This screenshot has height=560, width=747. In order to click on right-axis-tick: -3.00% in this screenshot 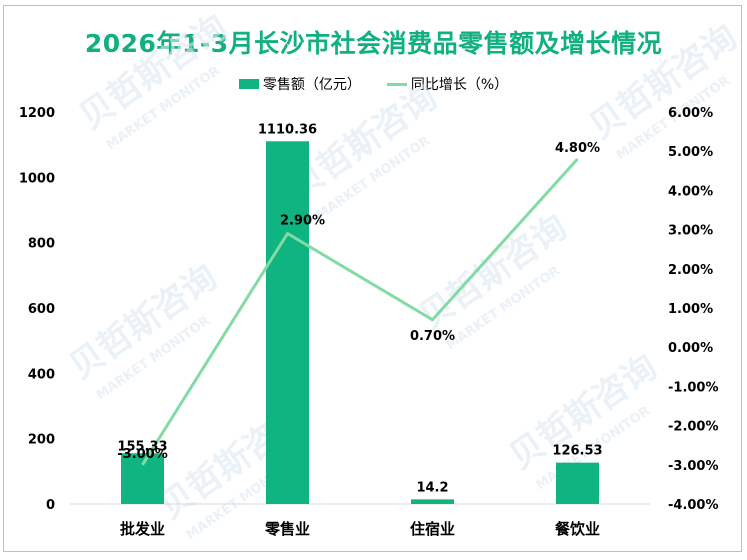, I will do `click(693, 466)`.